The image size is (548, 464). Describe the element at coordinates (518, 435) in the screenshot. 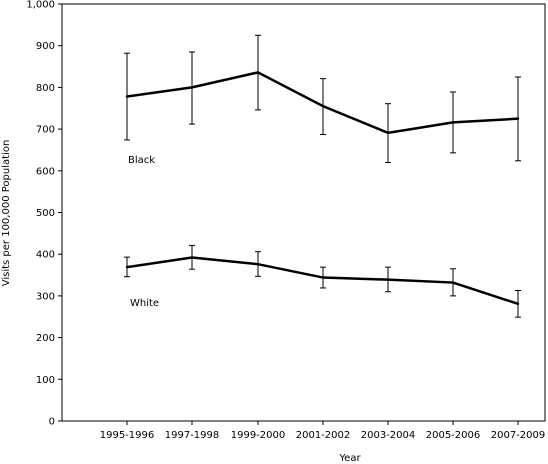

I see `x-tick-label: 2007-2009` at that location.